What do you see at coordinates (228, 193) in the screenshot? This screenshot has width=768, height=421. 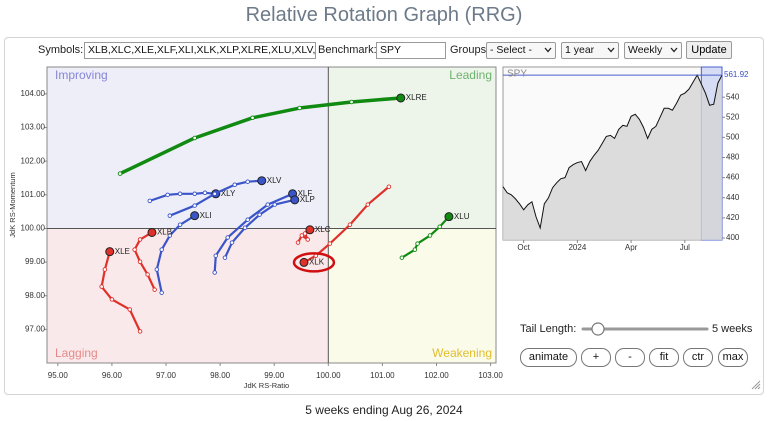 I see `series-label: XLY` at bounding box center [228, 193].